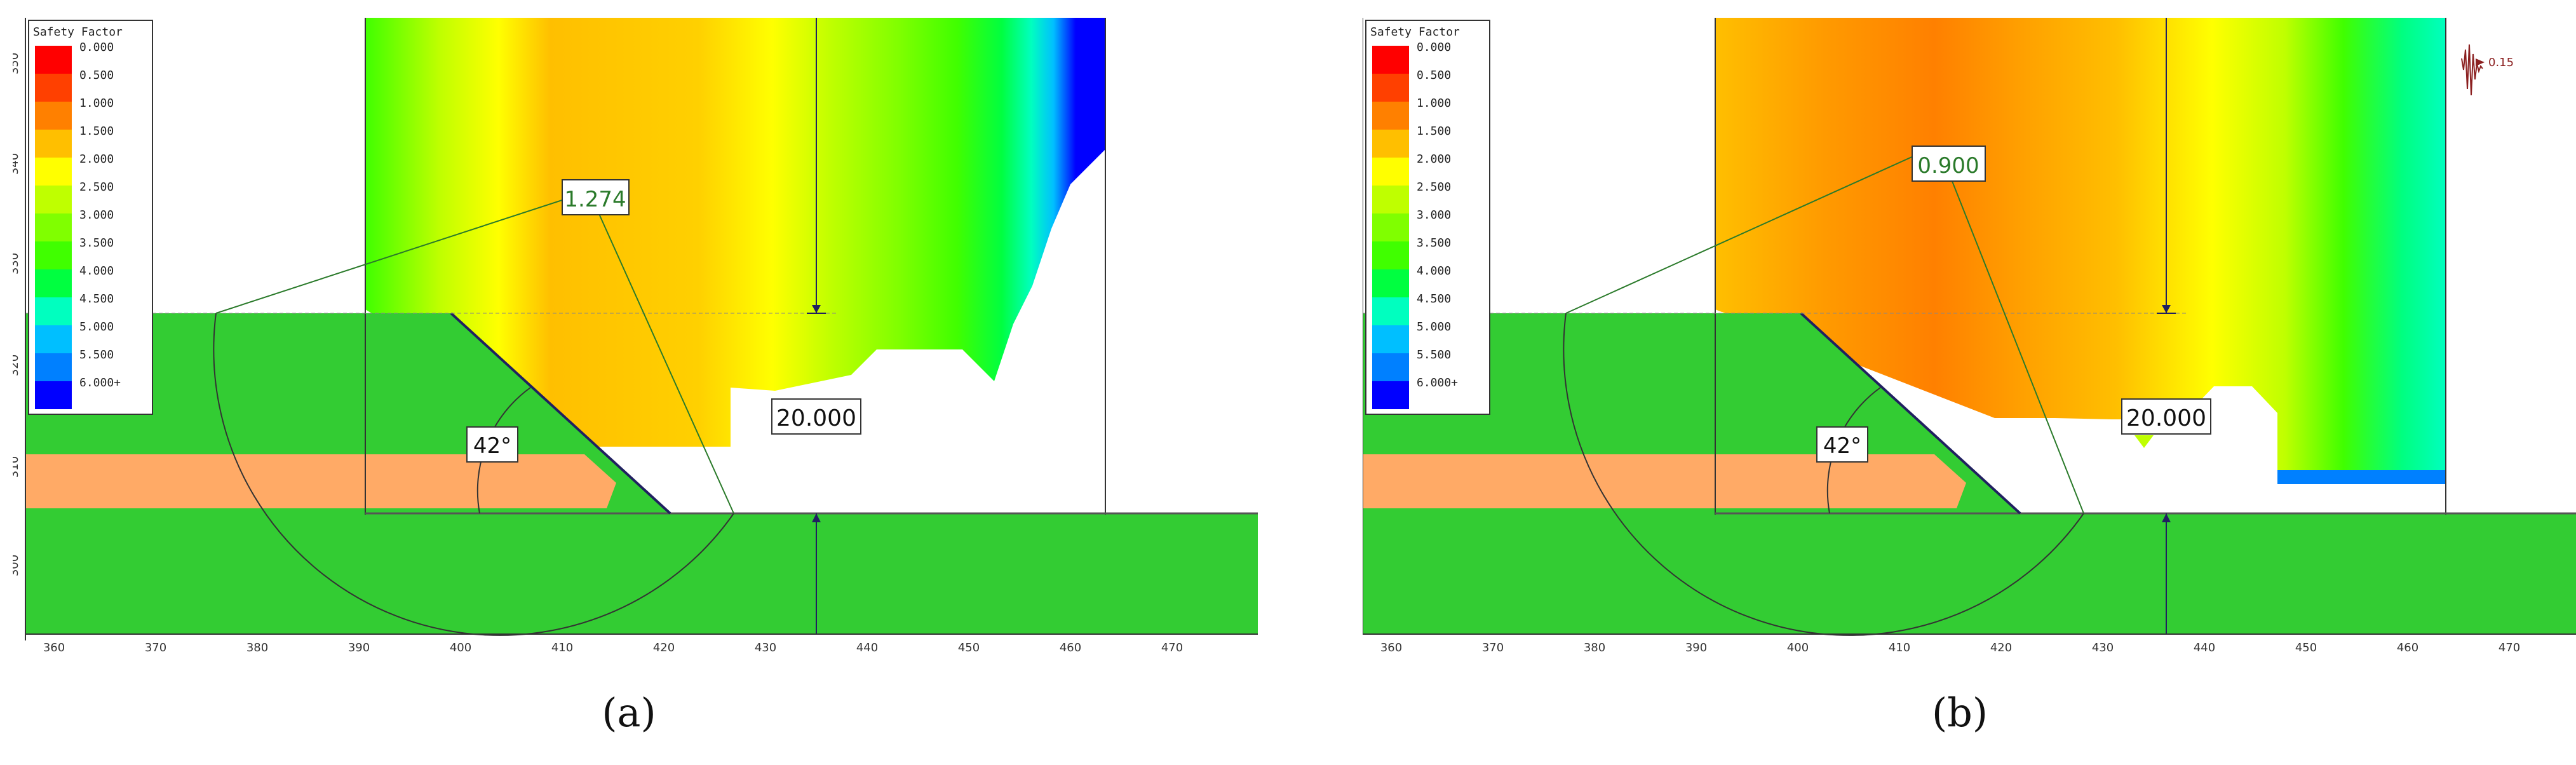 The image size is (2576, 765). What do you see at coordinates (629, 712) in the screenshot?
I see `panel-caption: (a)` at bounding box center [629, 712].